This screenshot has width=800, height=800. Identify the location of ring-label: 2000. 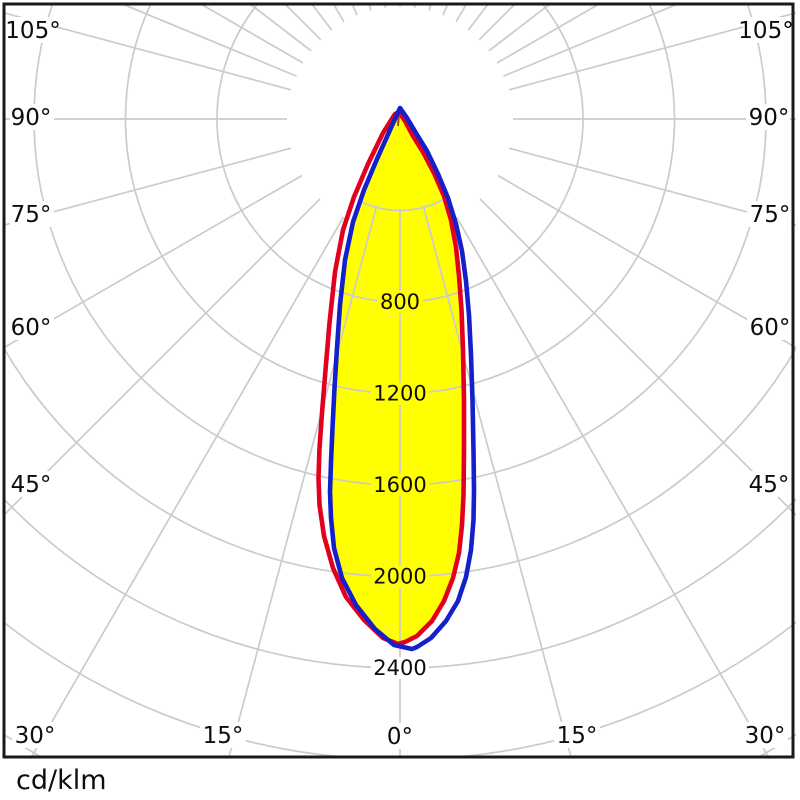
(399, 577).